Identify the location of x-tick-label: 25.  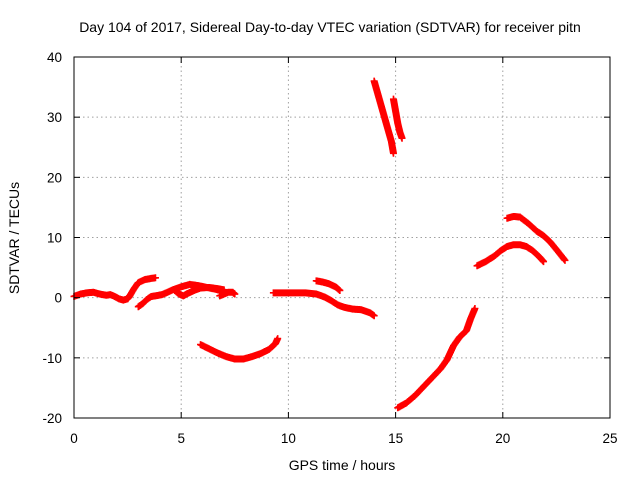
(609, 438).